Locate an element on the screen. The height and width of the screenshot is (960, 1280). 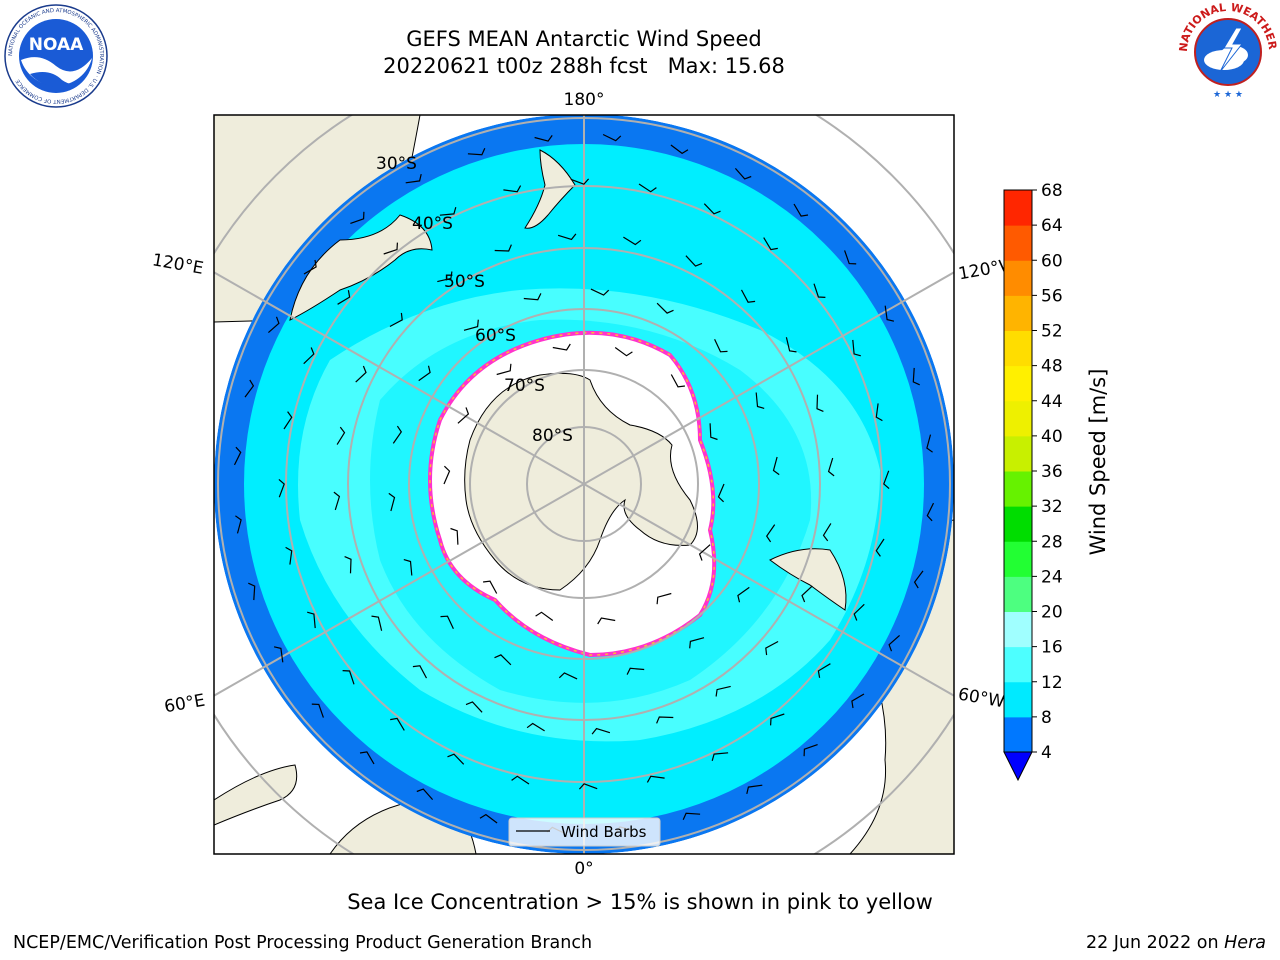
lat-label-50s: 50°S is located at coordinates (464, 282).